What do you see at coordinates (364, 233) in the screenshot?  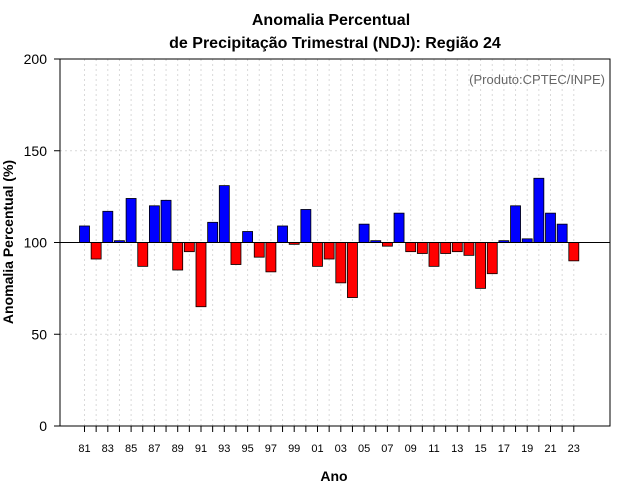 I see `bar-2005` at bounding box center [364, 233].